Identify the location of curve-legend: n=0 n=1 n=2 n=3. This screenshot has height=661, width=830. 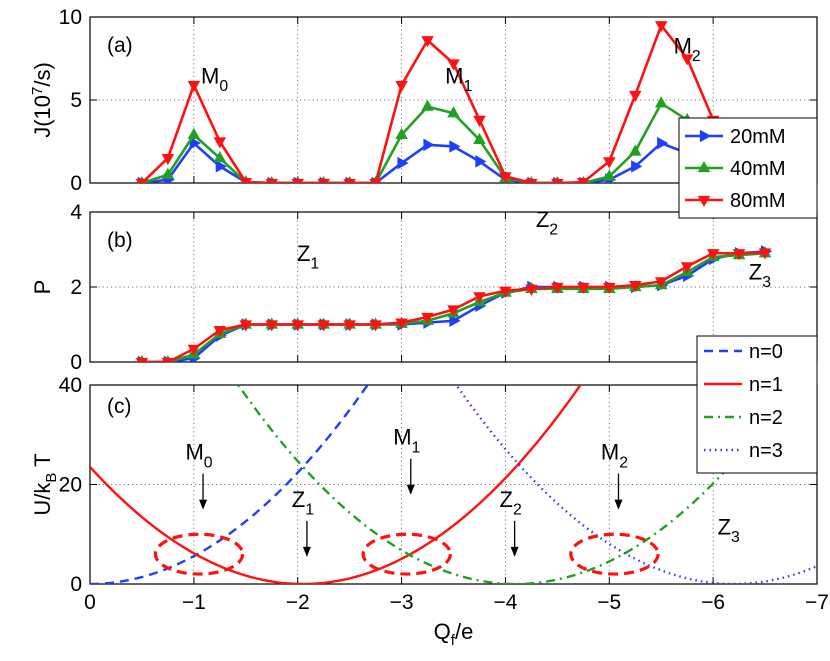
(757, 404).